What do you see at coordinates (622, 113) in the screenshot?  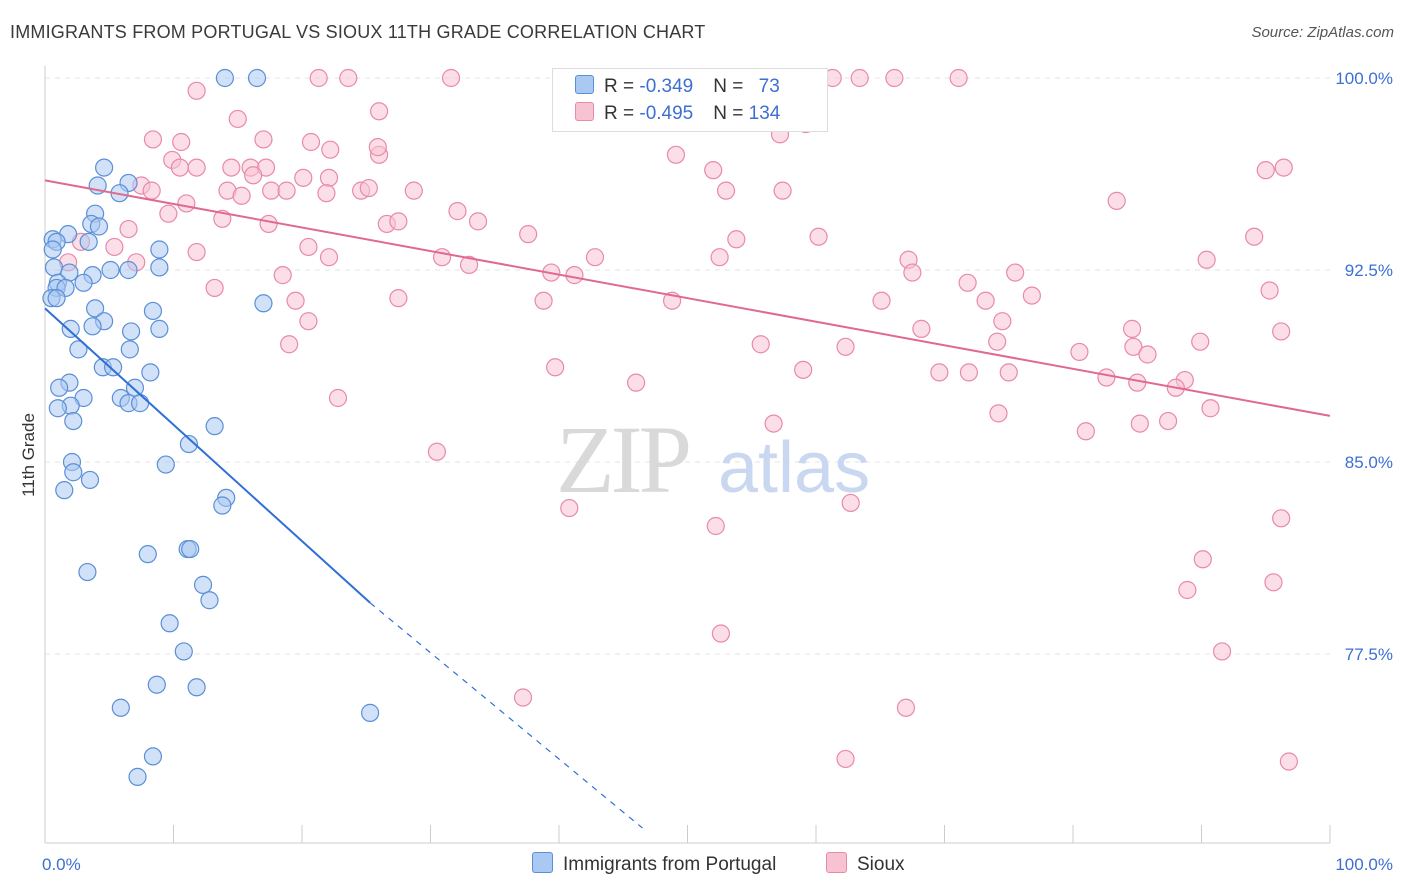 I see `legend-r-label: R =` at bounding box center [622, 113].